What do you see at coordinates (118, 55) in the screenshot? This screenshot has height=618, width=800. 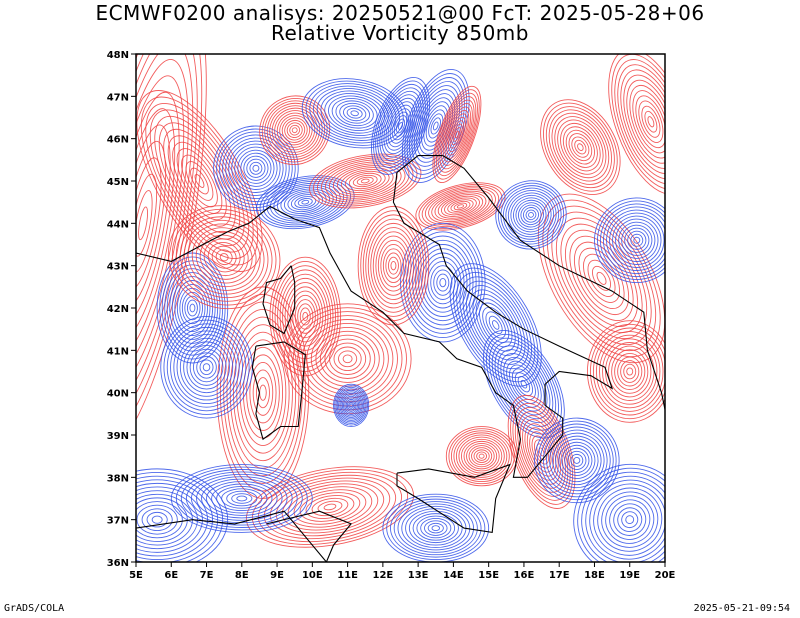 I see `y-tick-label: 48N` at bounding box center [118, 55].